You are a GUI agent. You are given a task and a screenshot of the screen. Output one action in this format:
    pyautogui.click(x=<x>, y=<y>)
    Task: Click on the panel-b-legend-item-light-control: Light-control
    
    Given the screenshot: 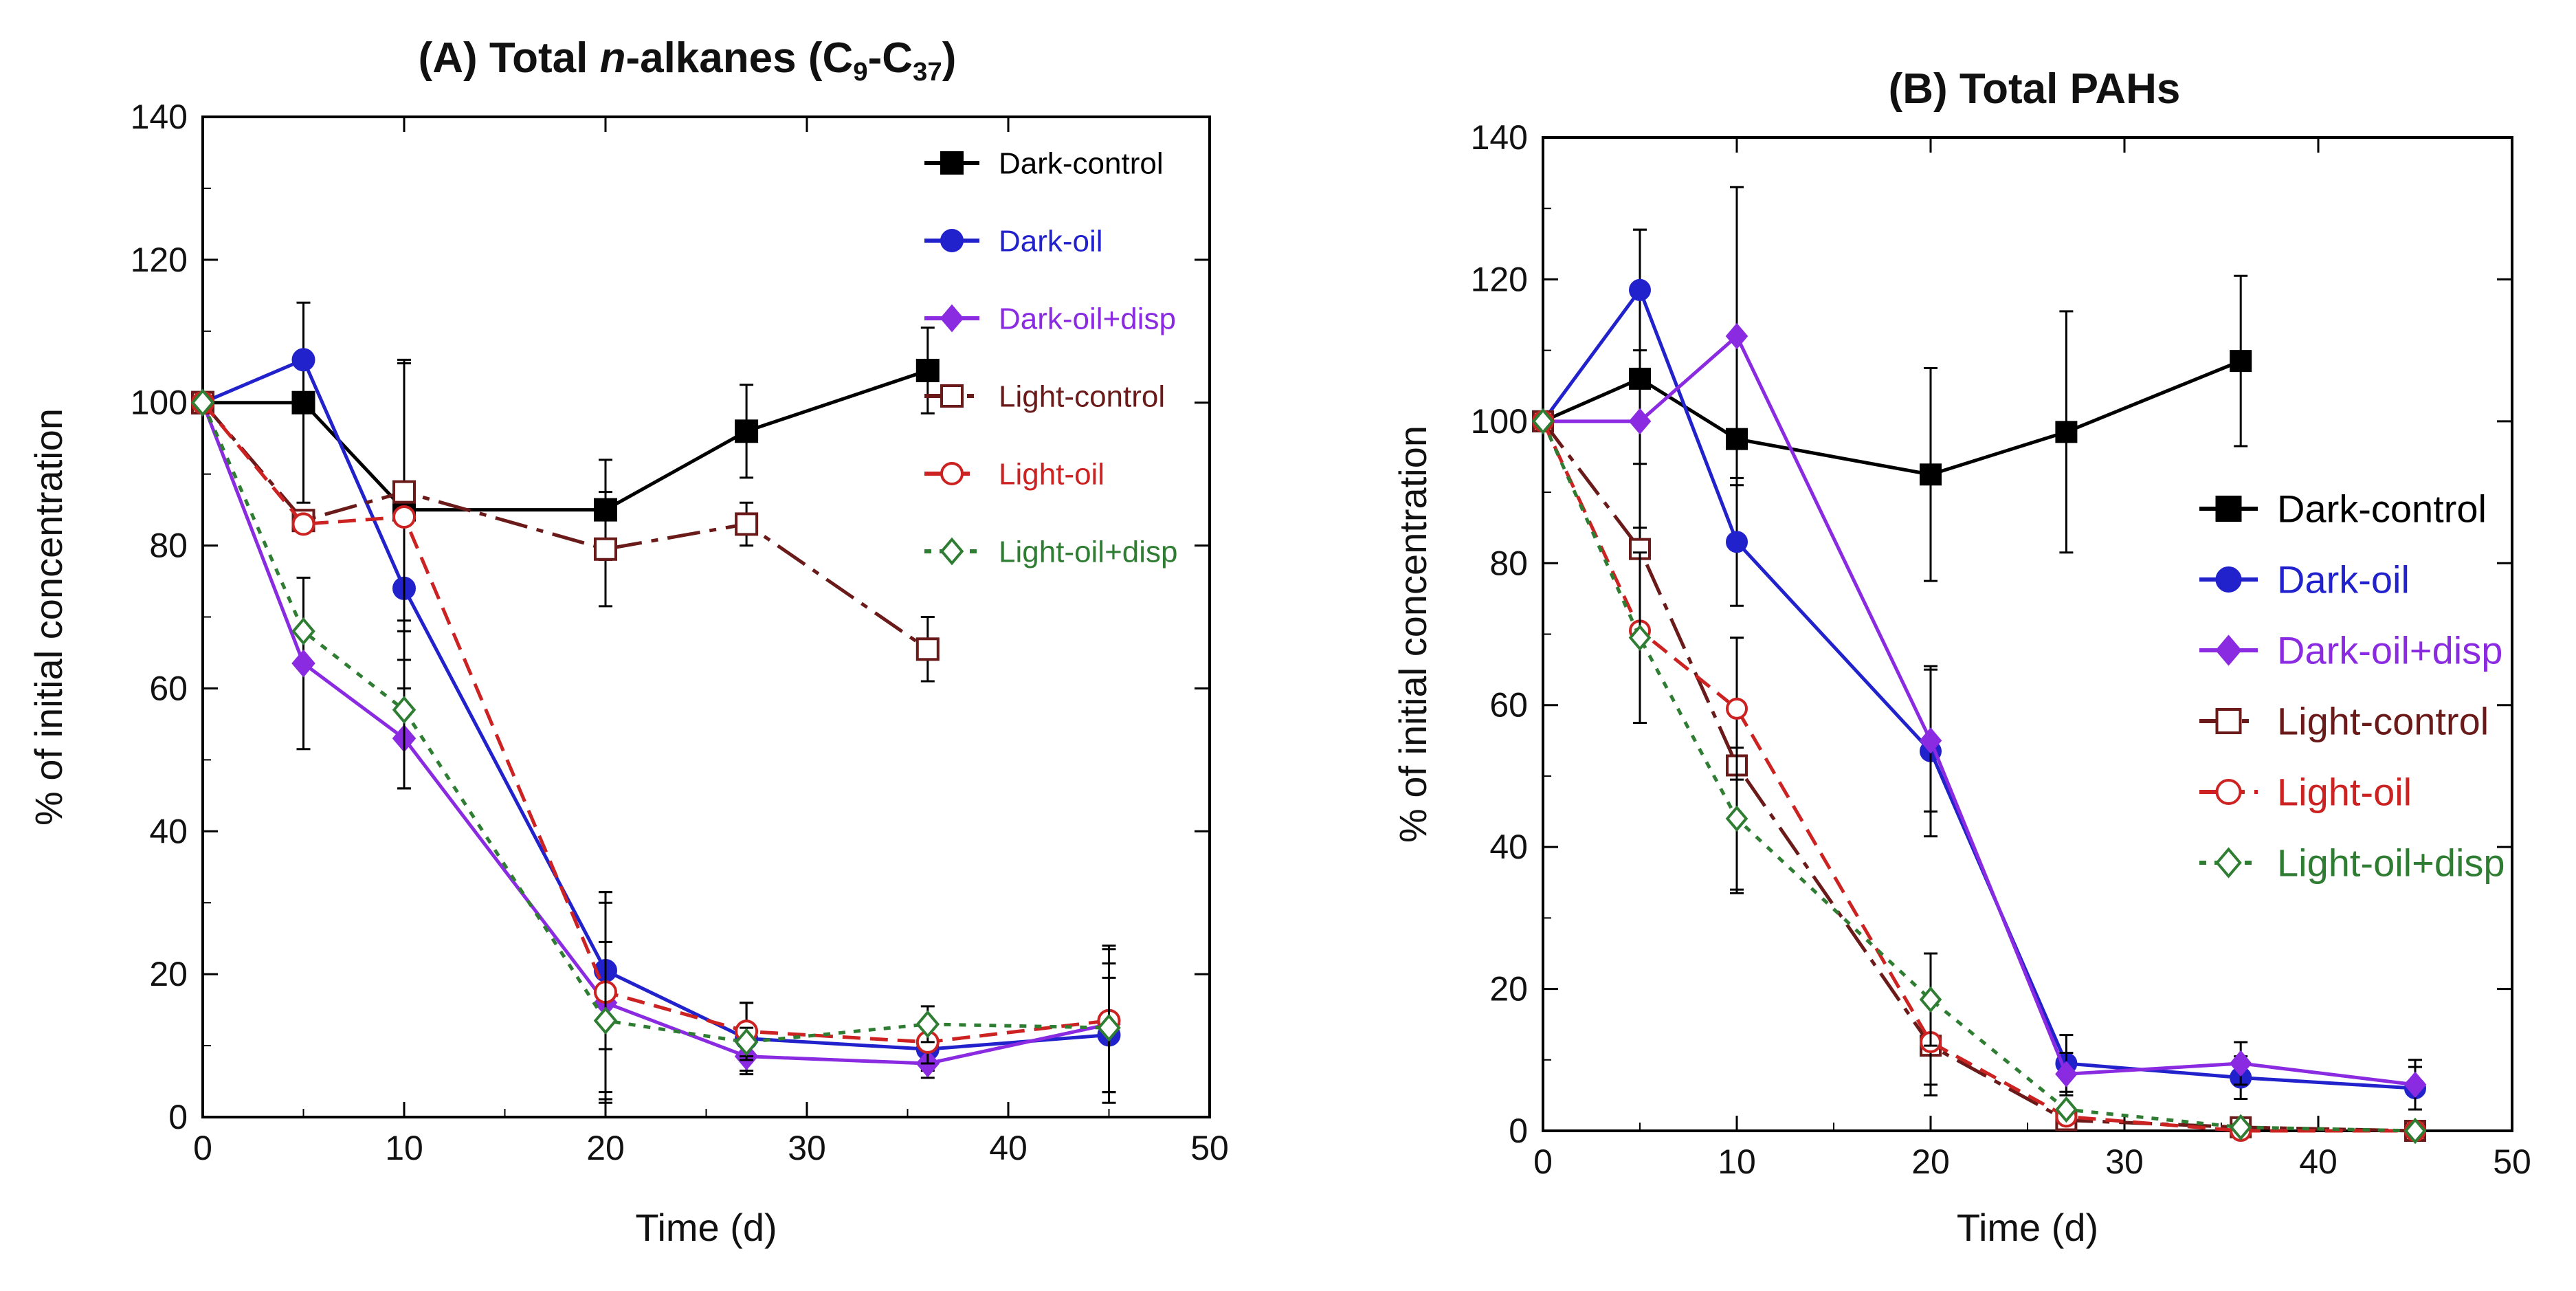 What is the action you would take?
    pyautogui.click(x=2344, y=721)
    